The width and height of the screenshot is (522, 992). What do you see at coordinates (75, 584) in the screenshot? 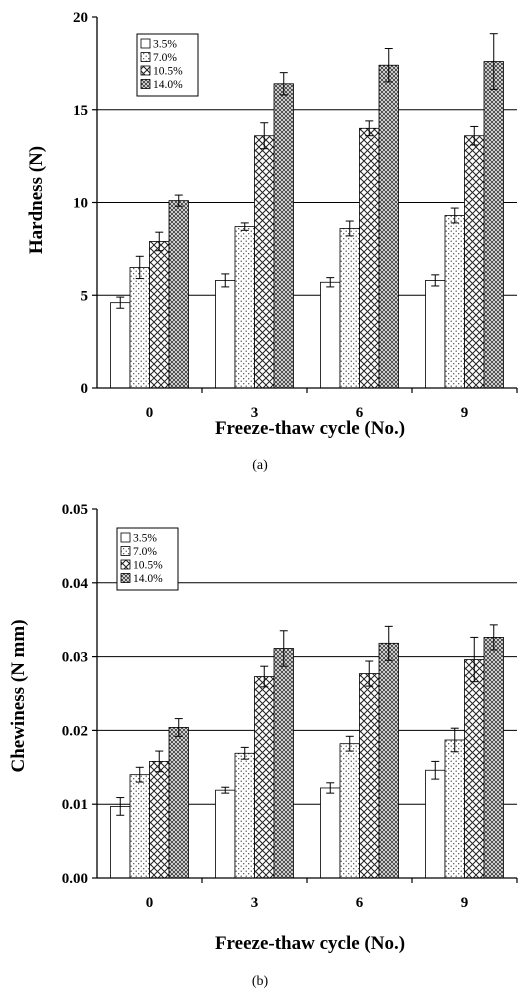
I see `y-tick-label: 0.04` at bounding box center [75, 584].